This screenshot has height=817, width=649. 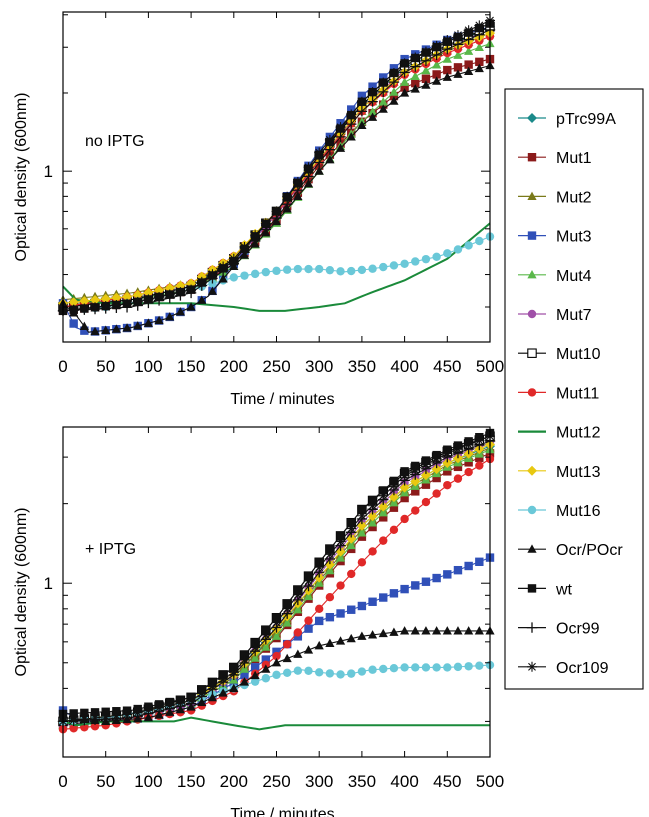 What do you see at coordinates (574, 197) in the screenshot?
I see `legend-label: Mut2` at bounding box center [574, 197].